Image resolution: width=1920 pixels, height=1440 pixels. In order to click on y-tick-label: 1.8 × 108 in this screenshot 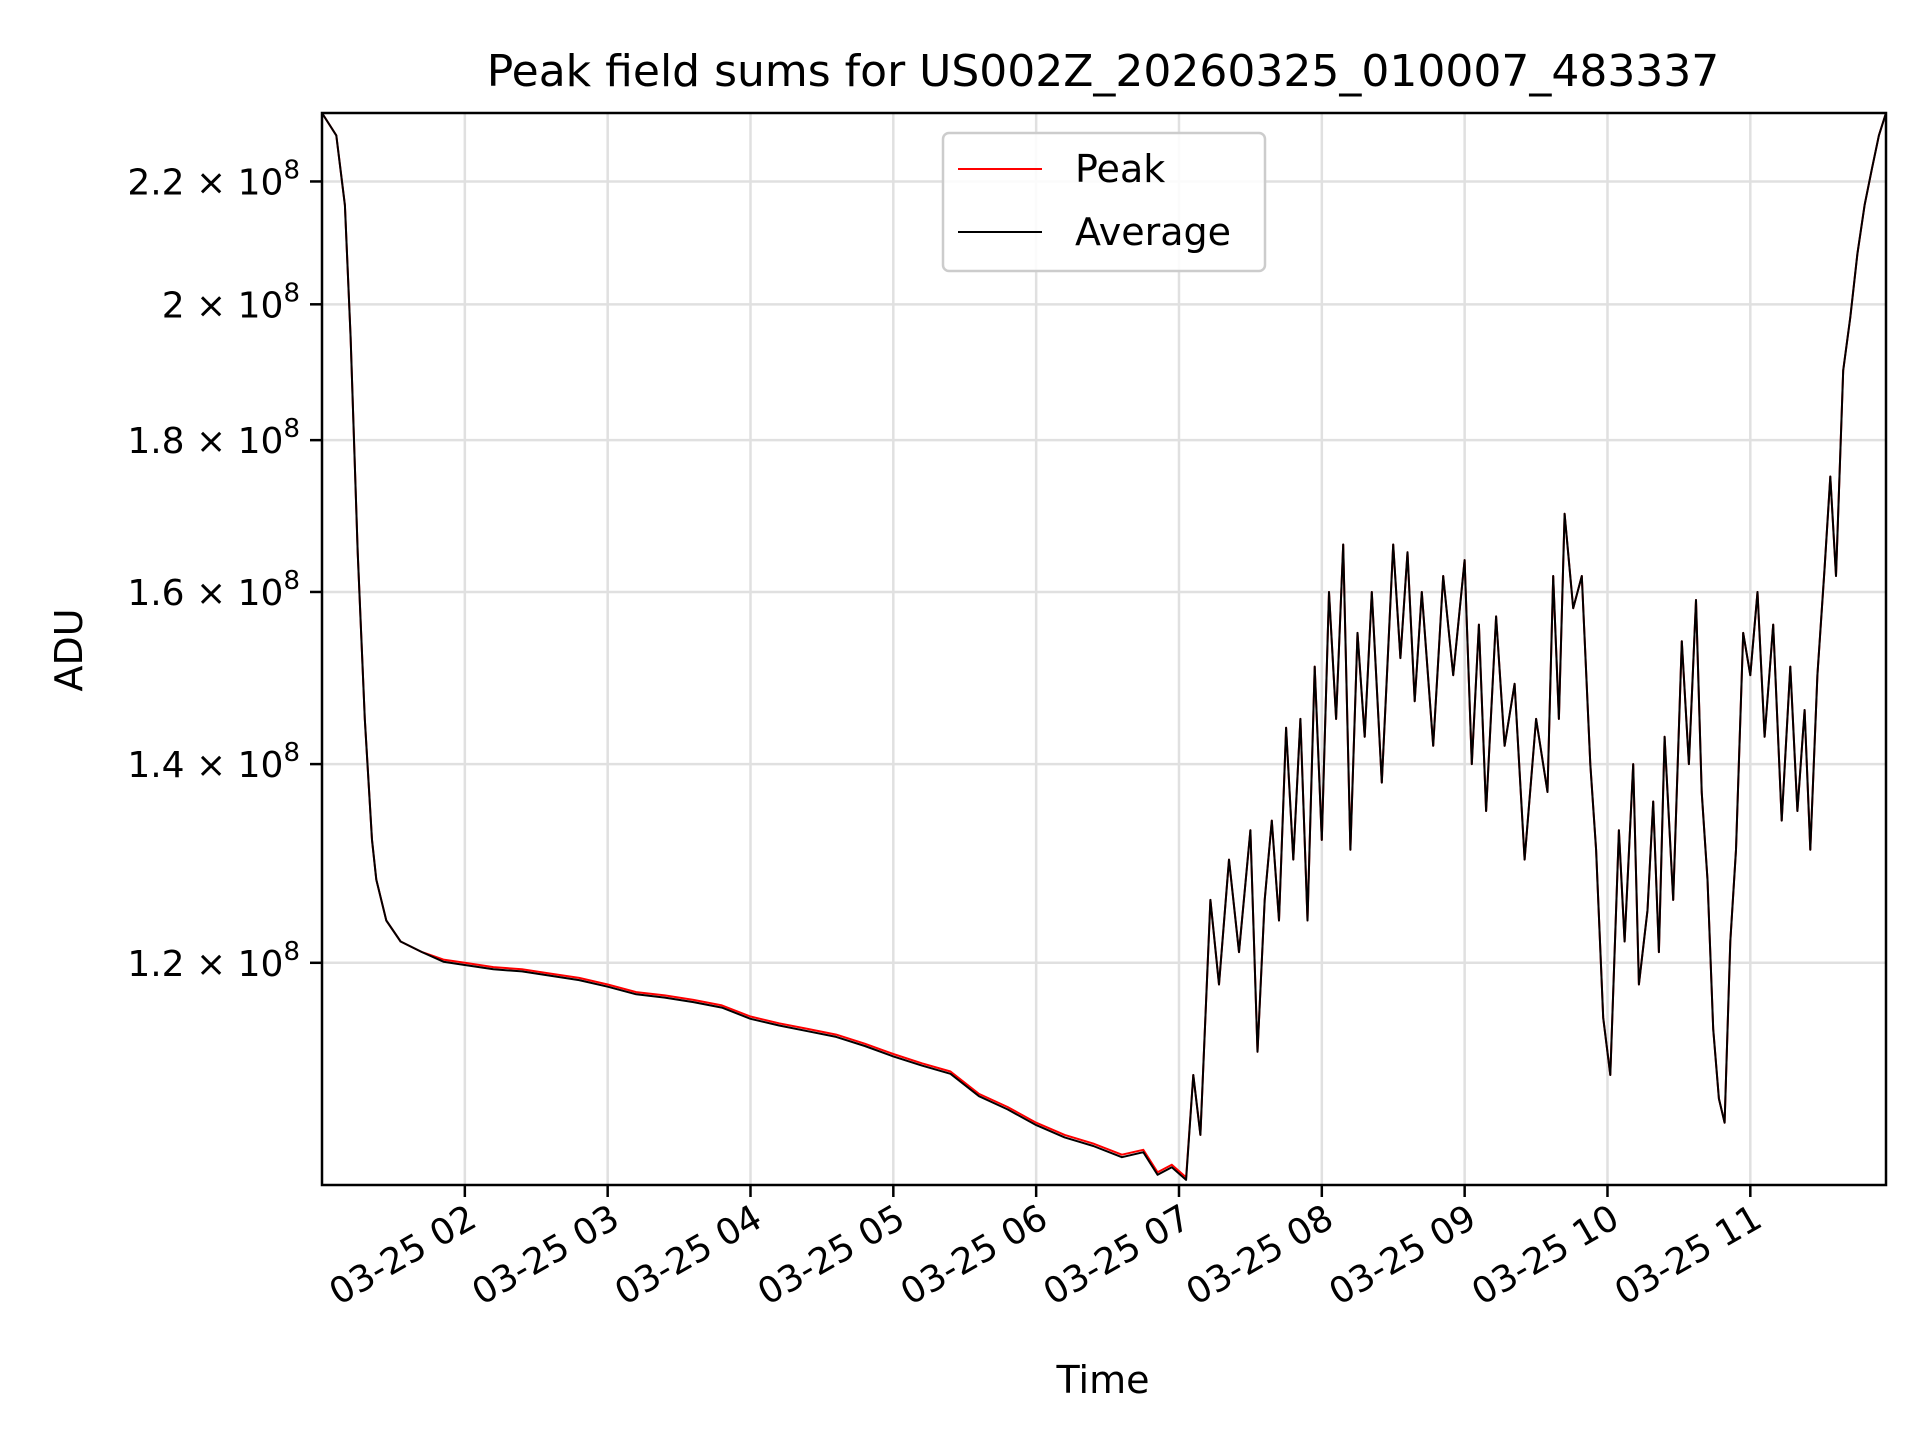, I will do `click(213, 438)`.